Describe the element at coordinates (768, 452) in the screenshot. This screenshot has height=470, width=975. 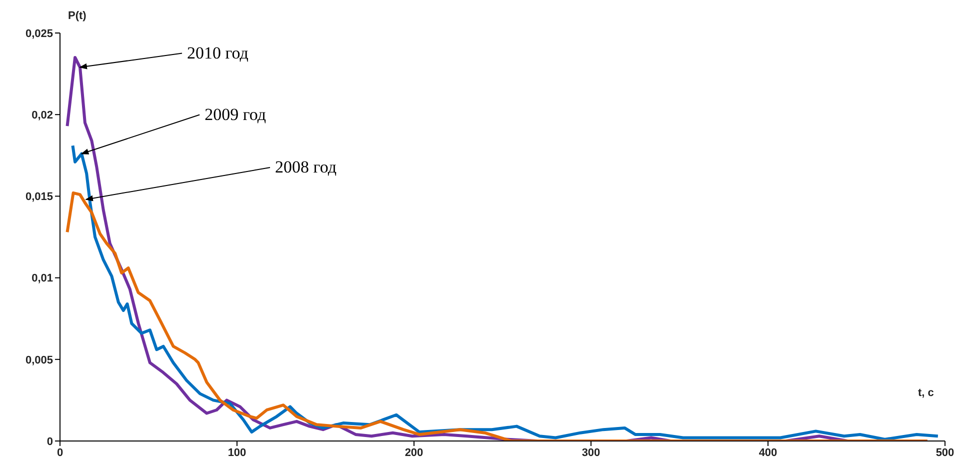
I see `x-tick-label: 400` at that location.